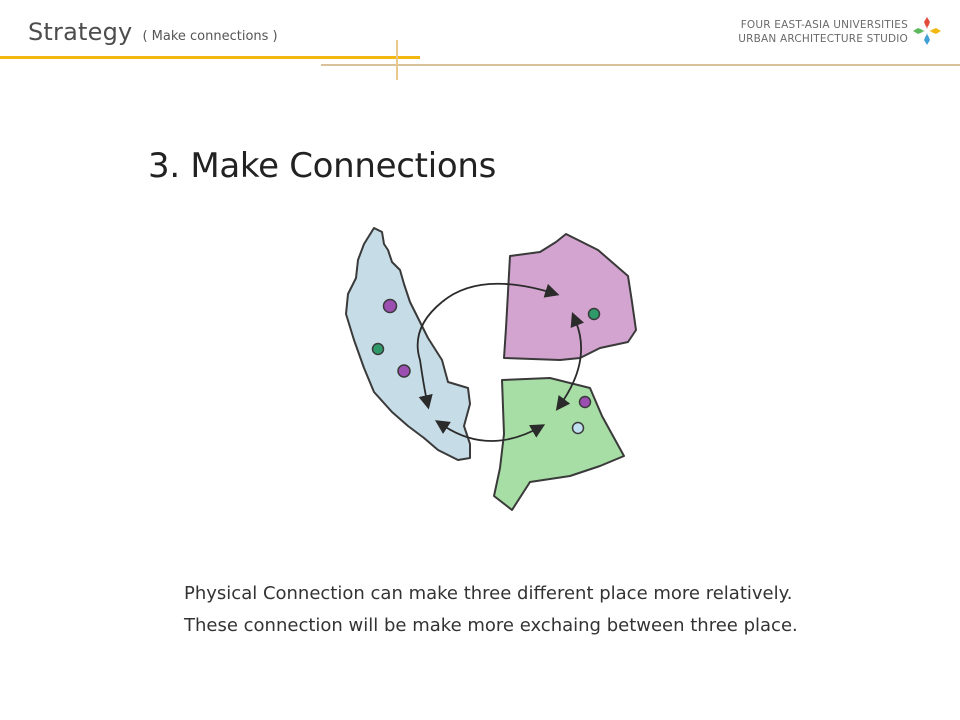 The image size is (960, 720). I want to click on arrow-pink-green, so click(570, 361).